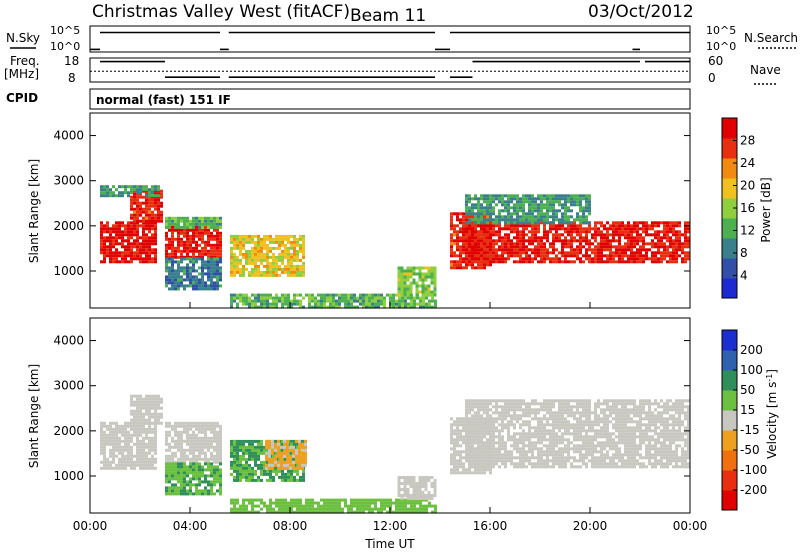  I want to click on velocity-colorbar-label: Velocity [m s-1], so click(772, 414).